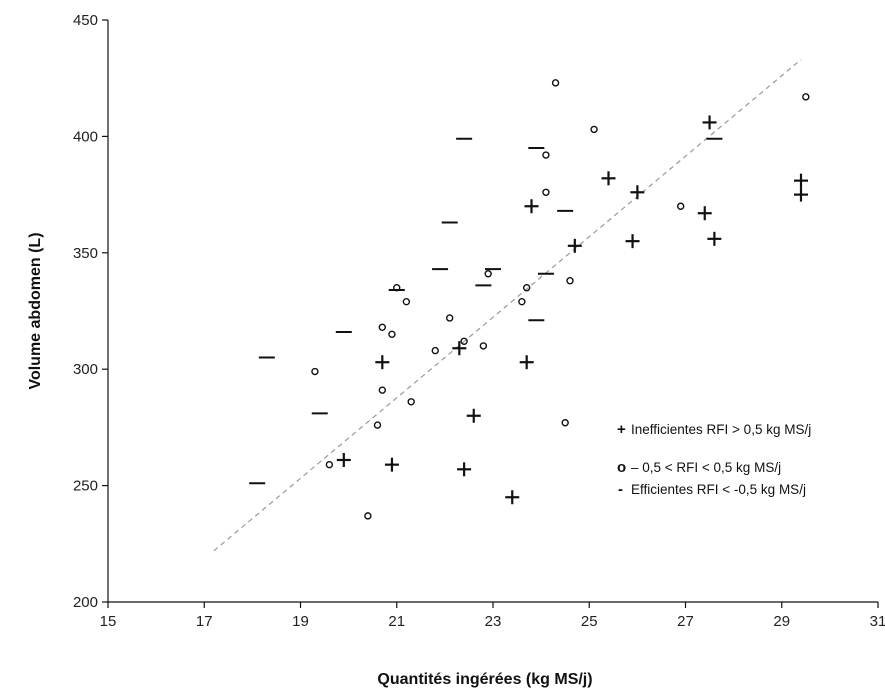 The height and width of the screenshot is (693, 885). Describe the element at coordinates (85, 136) in the screenshot. I see `y-tick-label: 400` at that location.